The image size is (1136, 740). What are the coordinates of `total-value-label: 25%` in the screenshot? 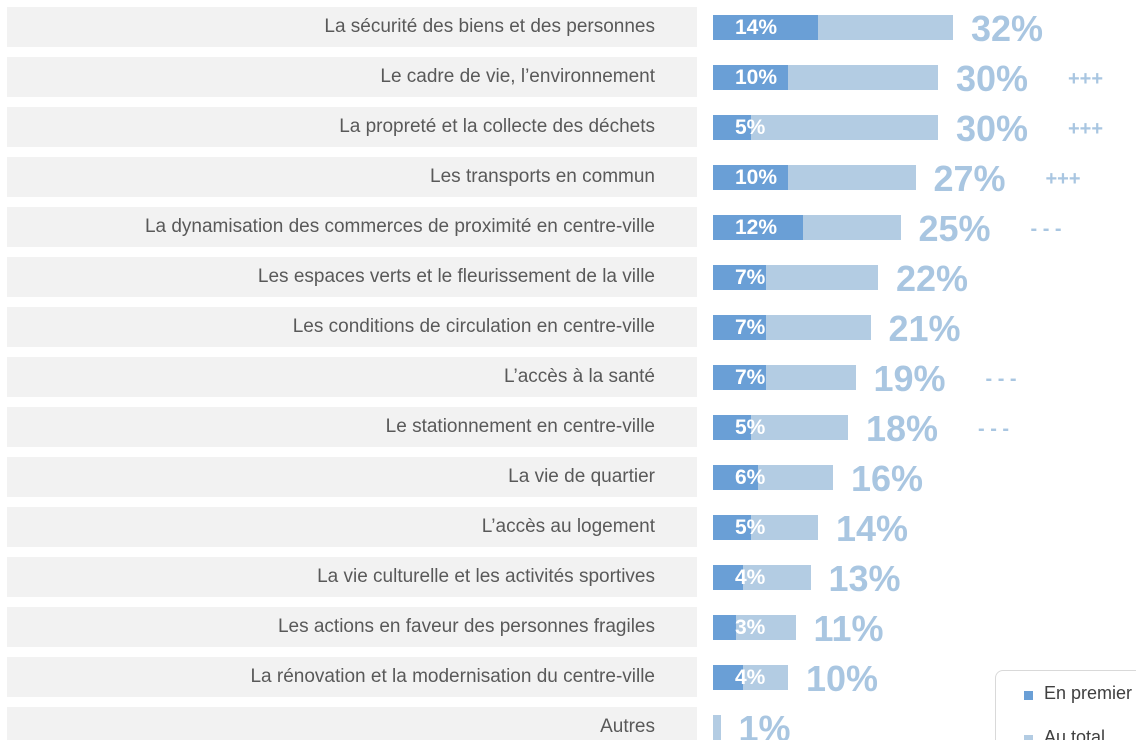 It's located at (954, 228).